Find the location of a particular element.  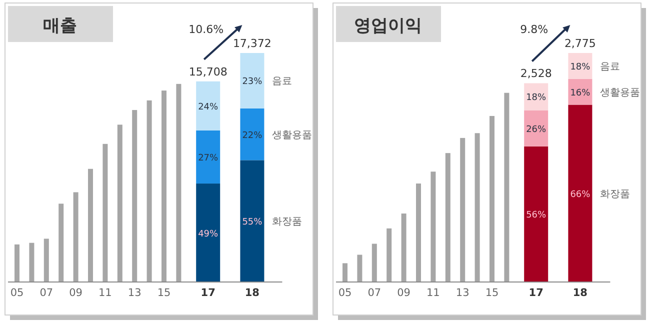

annotation: 55% is located at coordinates (252, 223).